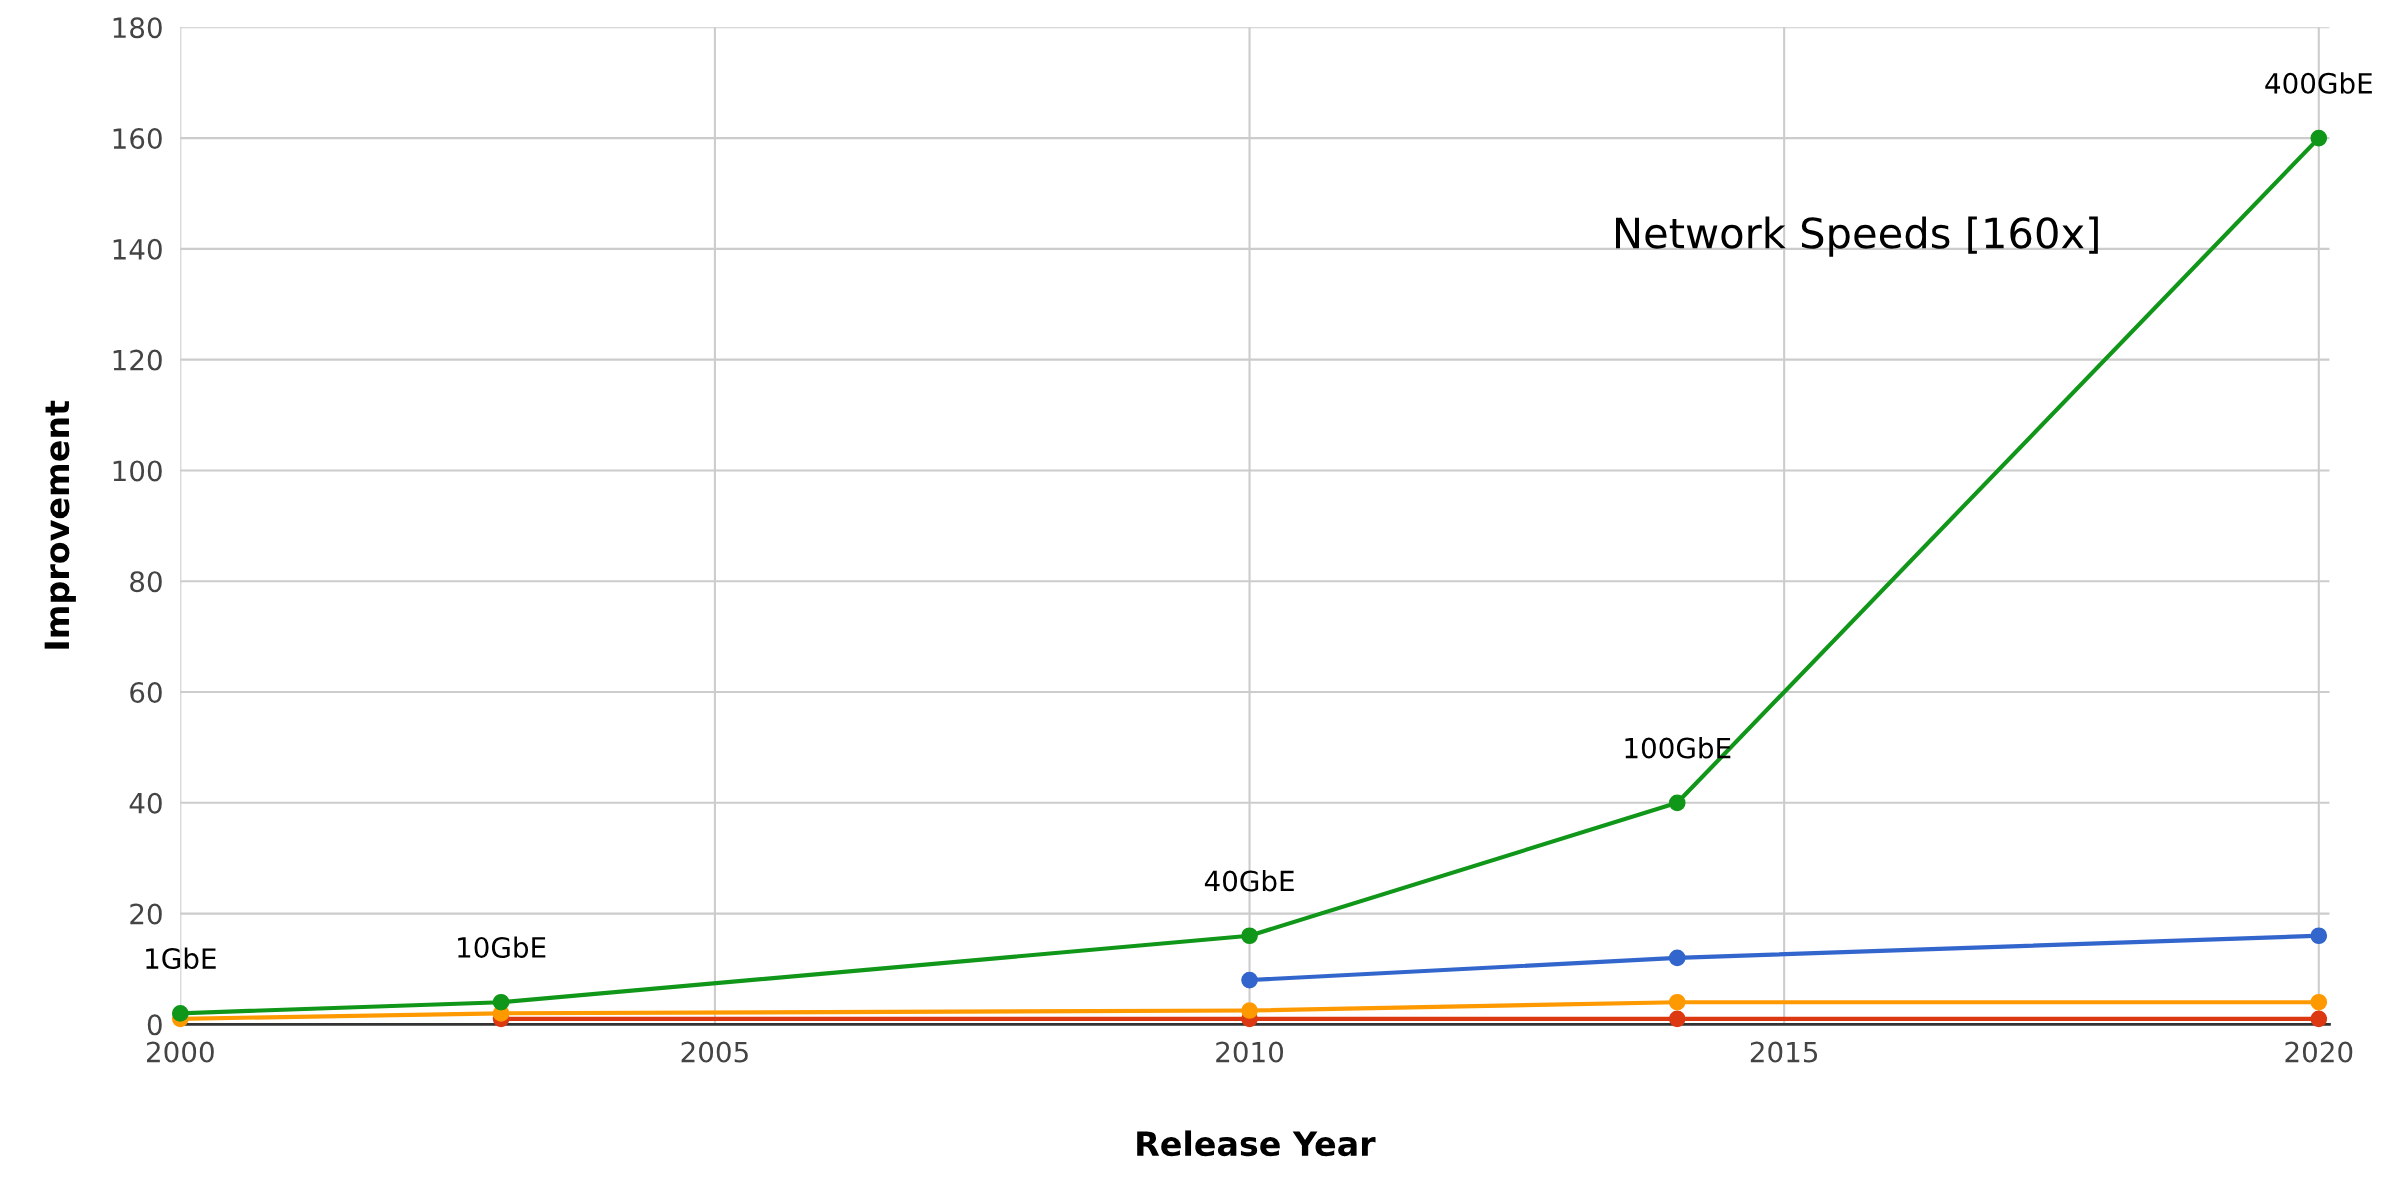  Describe the element at coordinates (137, 471) in the screenshot. I see `y-tick-label: 100` at that location.